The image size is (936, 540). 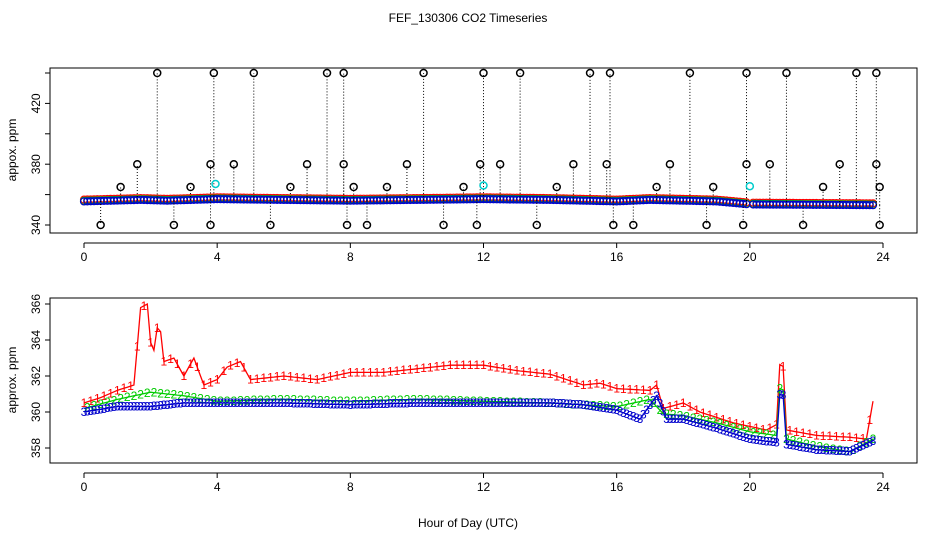 I want to click on x-axis-label: Hour of Day (UTC), so click(x=468, y=523).